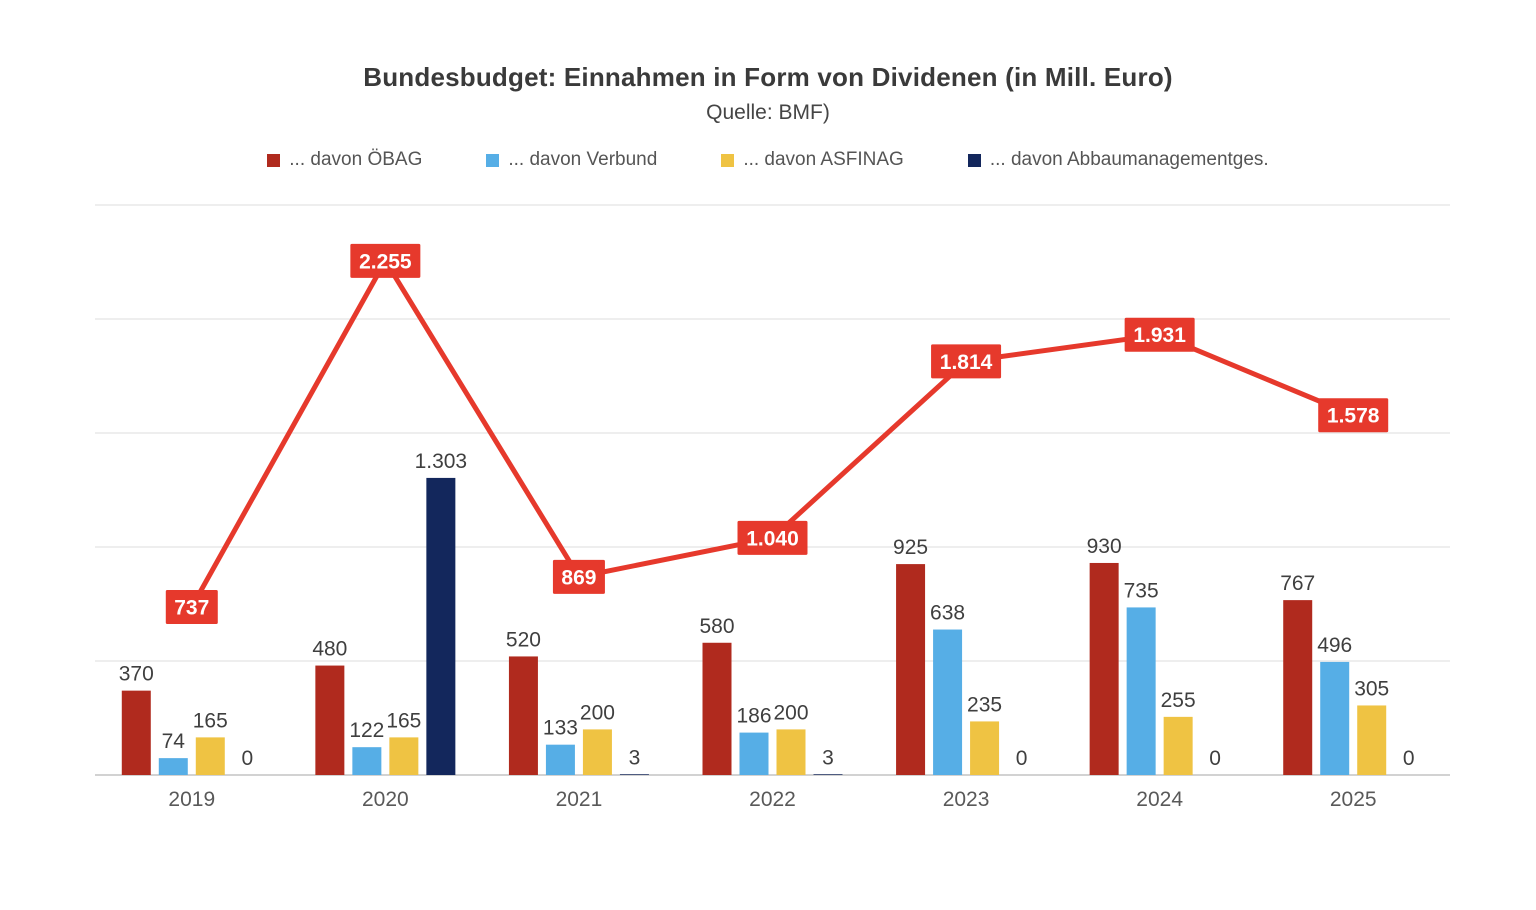 This screenshot has width=1536, height=910. I want to click on legend-label: ... davon ASFINAG, so click(823, 159).